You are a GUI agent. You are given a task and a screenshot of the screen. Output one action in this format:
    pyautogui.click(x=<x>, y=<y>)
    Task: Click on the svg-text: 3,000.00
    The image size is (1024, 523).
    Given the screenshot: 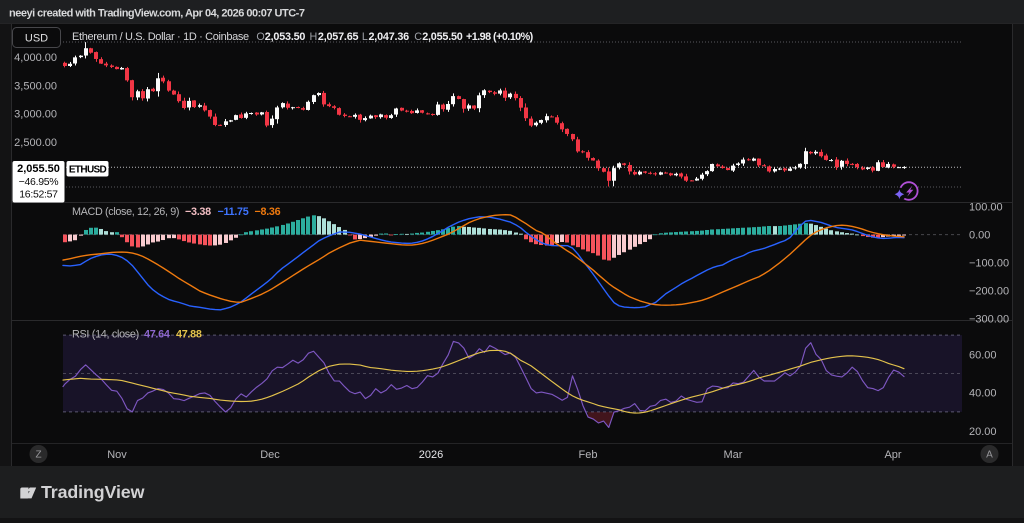 What is the action you would take?
    pyautogui.click(x=35, y=115)
    